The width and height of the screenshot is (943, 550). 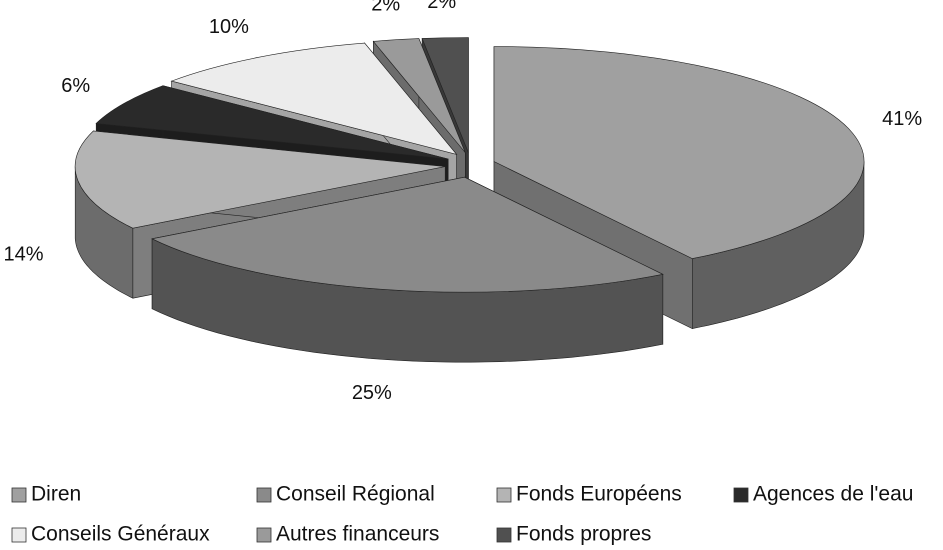 I want to click on data-label: 25%, so click(x=372, y=393).